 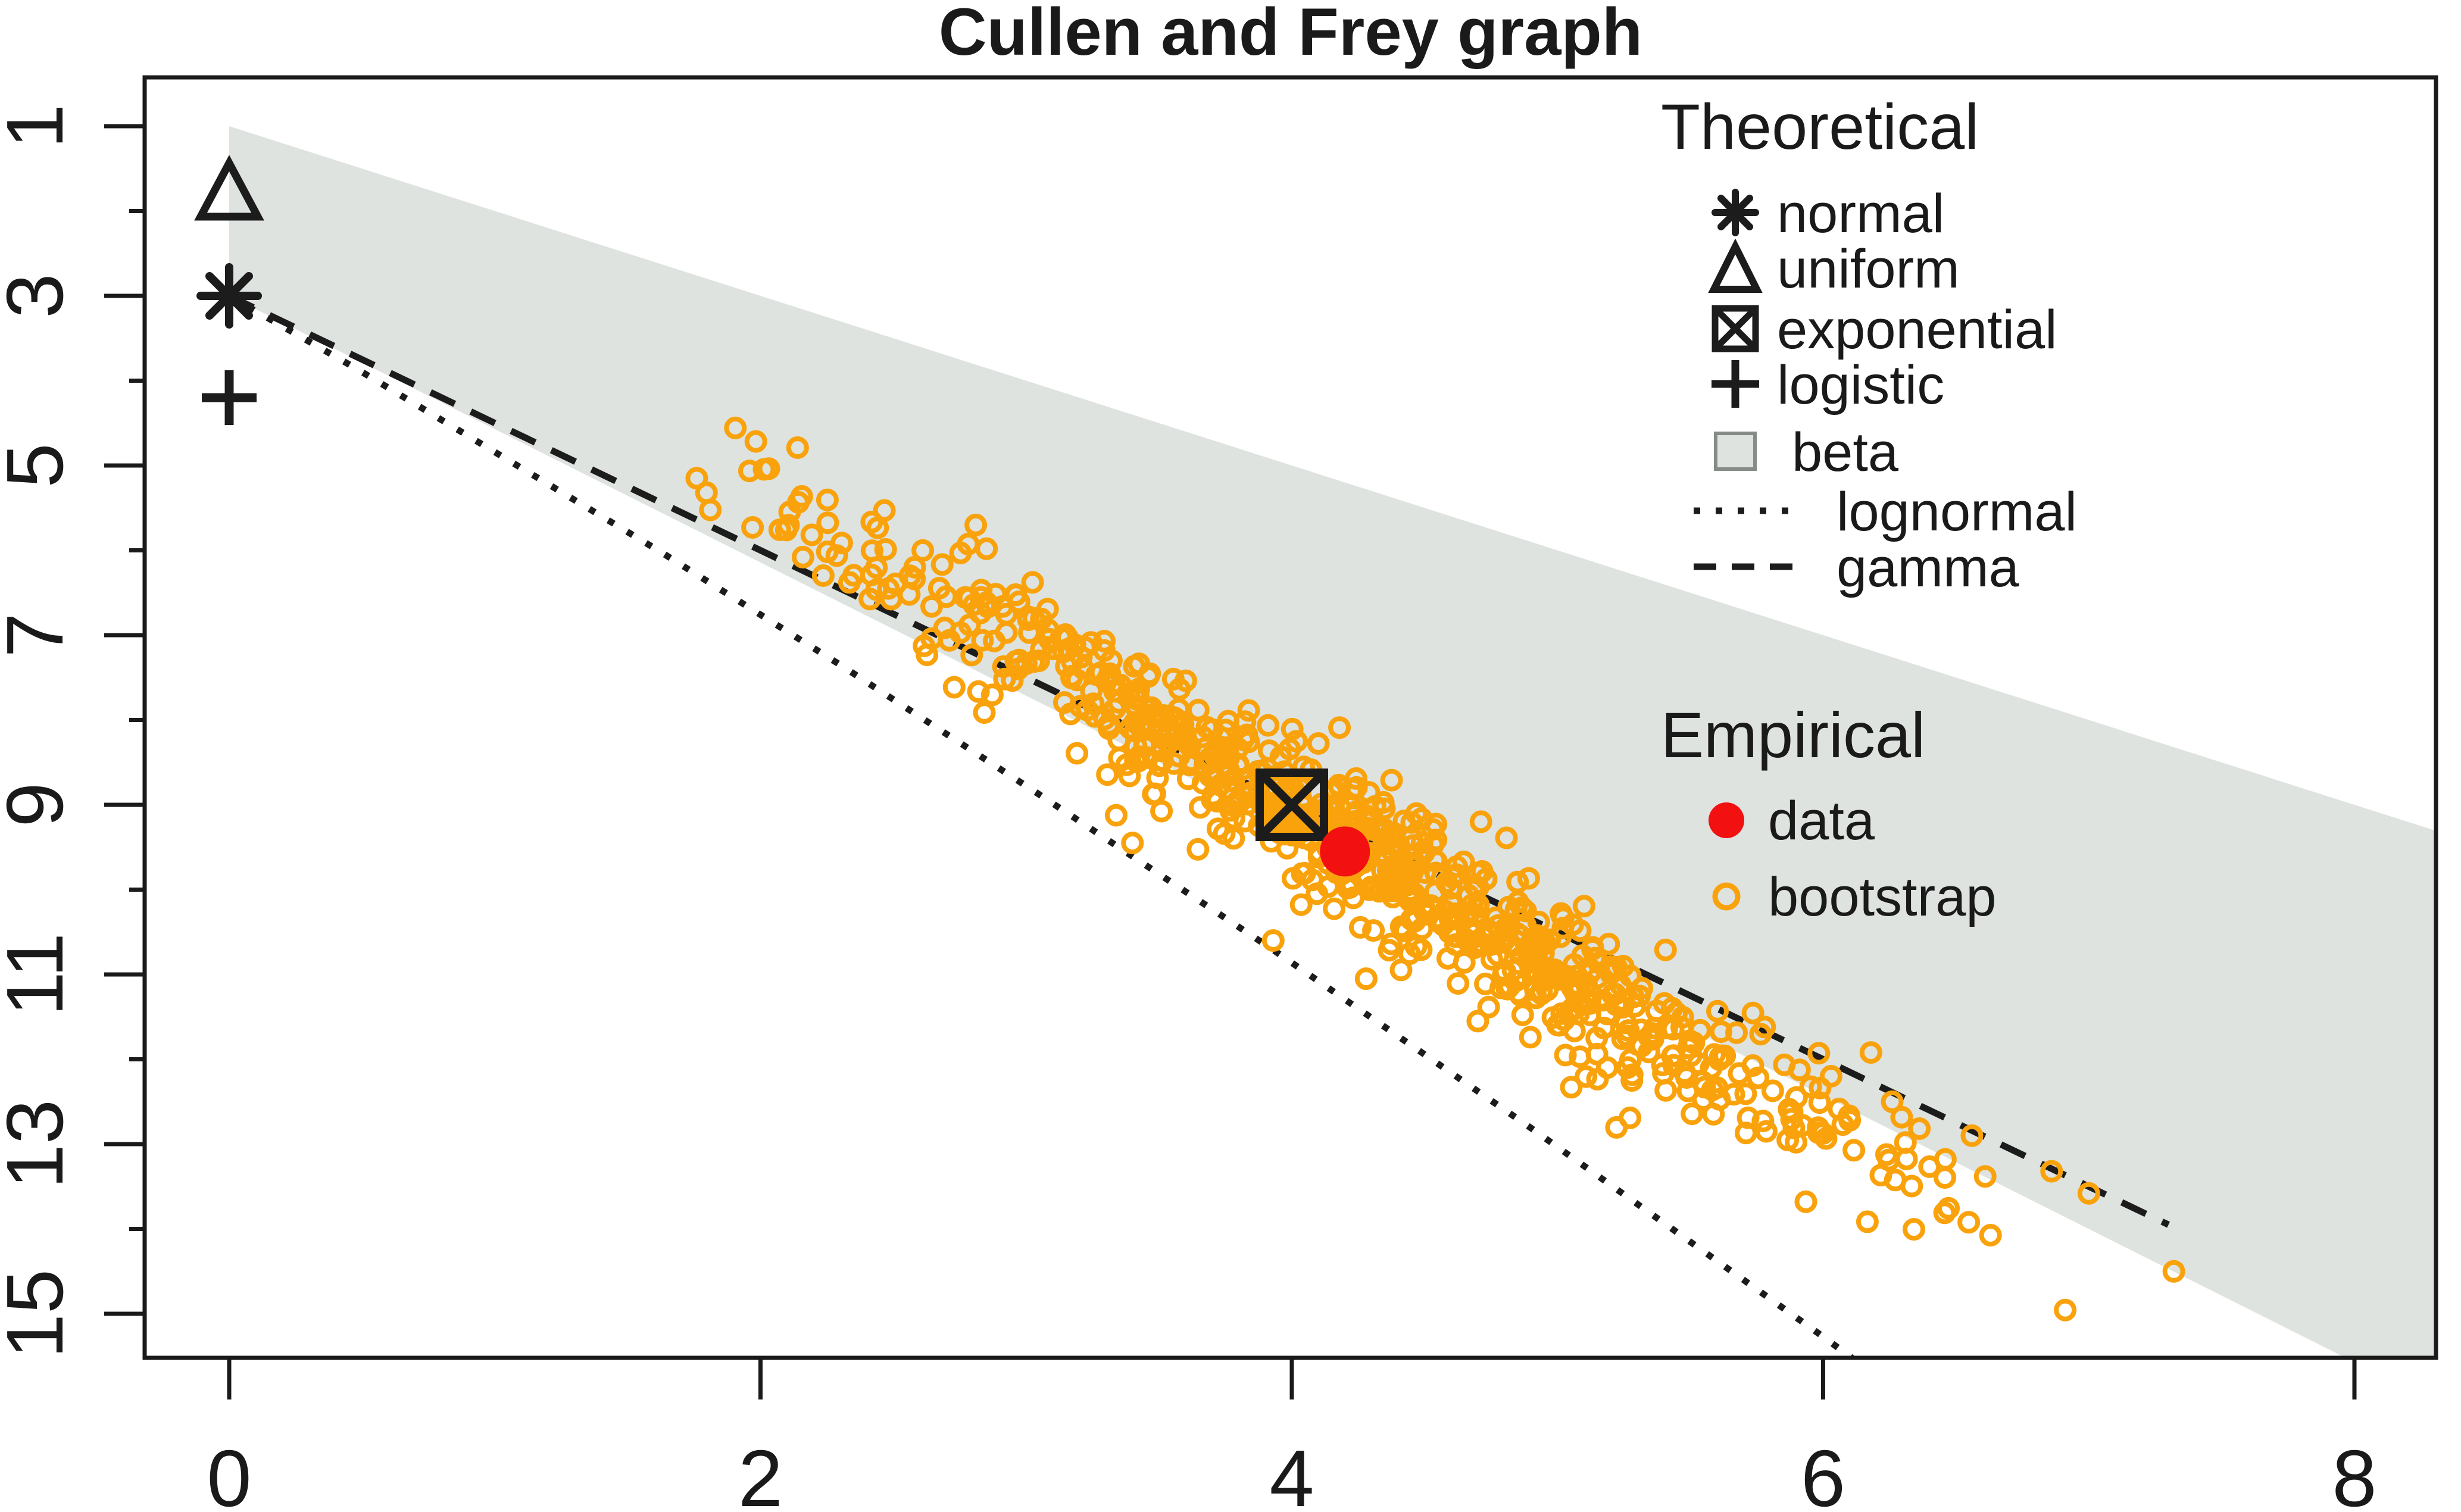 I want to click on legend-item-bootstrap-label: bootstrap, so click(x=1883, y=897).